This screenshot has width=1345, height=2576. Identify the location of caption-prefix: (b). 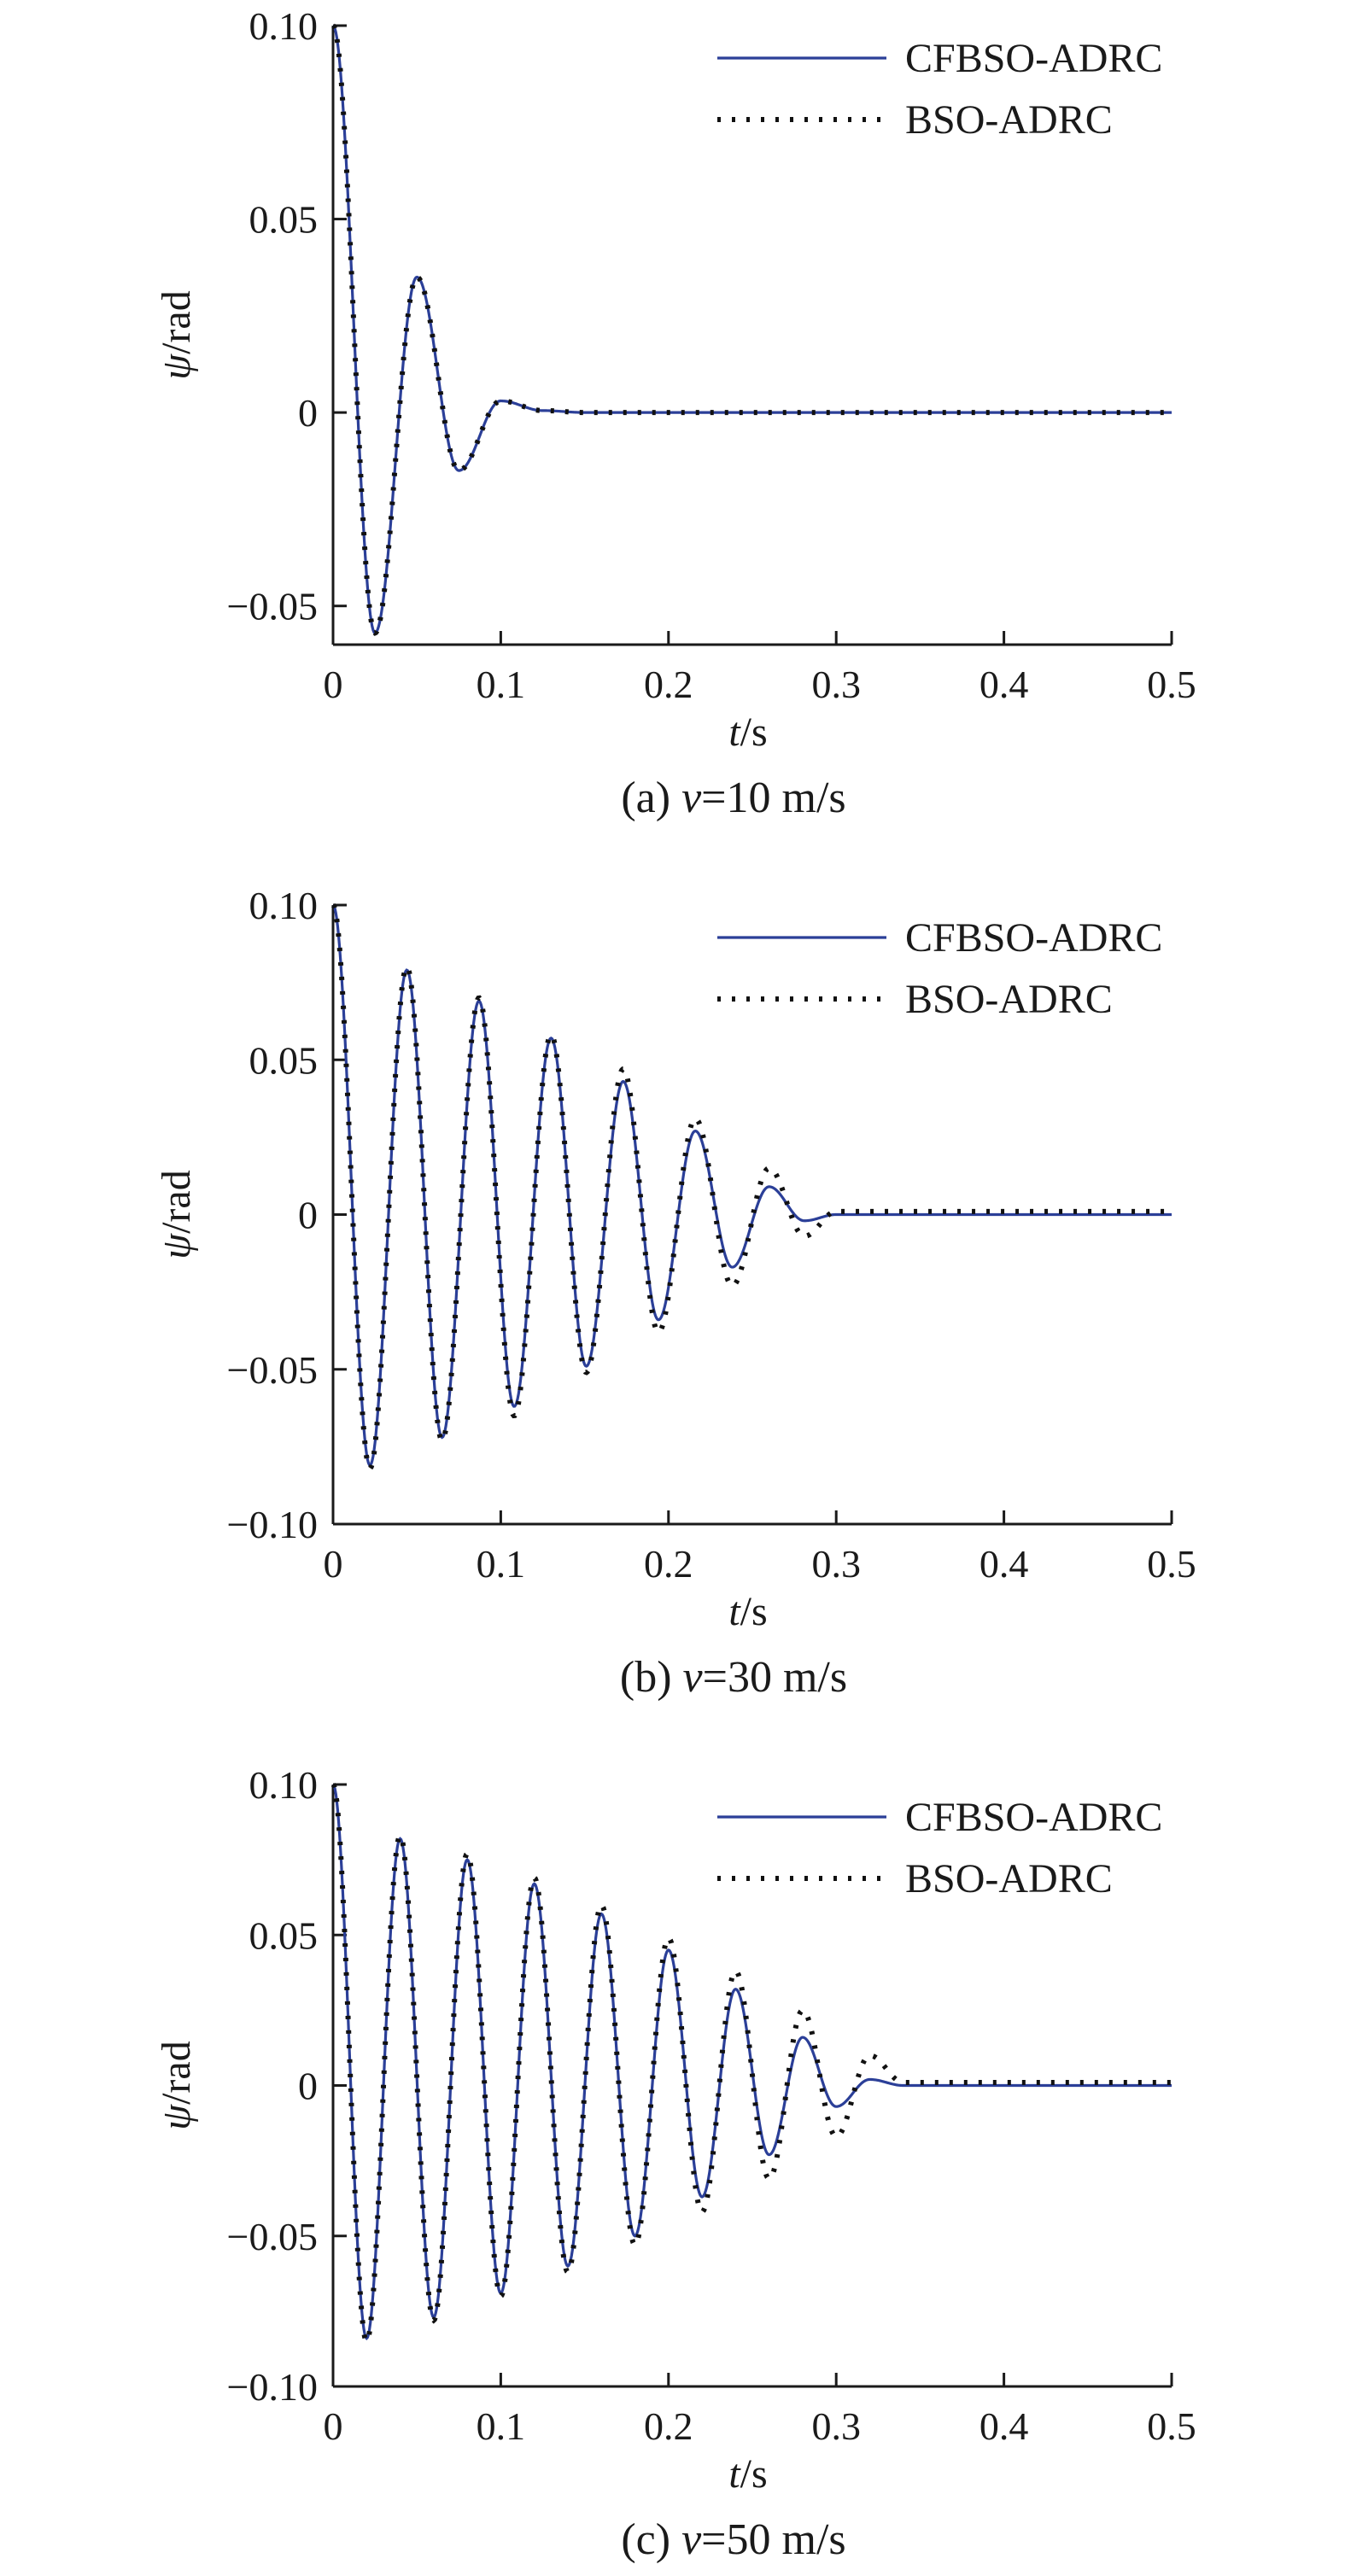
(651, 1677).